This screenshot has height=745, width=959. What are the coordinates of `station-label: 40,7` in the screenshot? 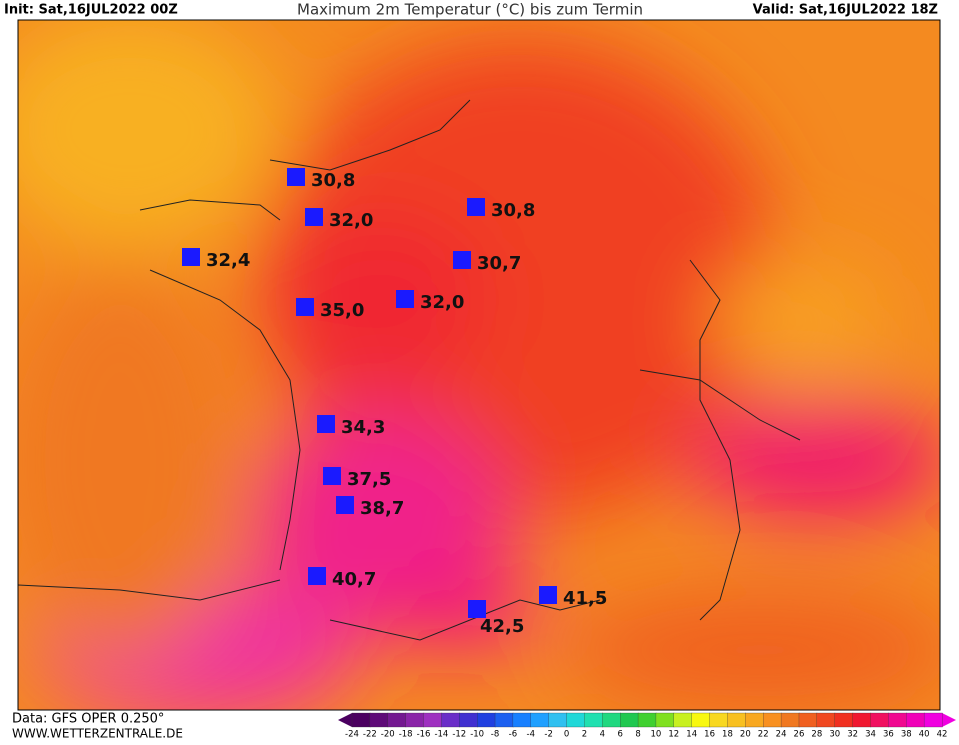 It's located at (354, 579).